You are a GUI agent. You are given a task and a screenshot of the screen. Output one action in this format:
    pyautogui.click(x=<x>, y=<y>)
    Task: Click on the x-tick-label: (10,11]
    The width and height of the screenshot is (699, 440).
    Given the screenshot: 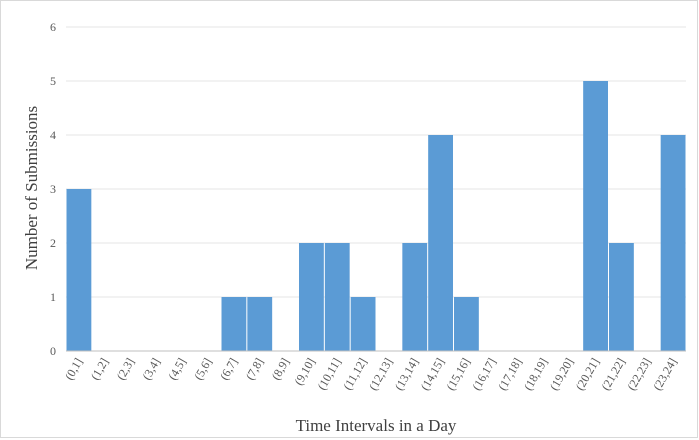 What is the action you would take?
    pyautogui.click(x=328, y=373)
    